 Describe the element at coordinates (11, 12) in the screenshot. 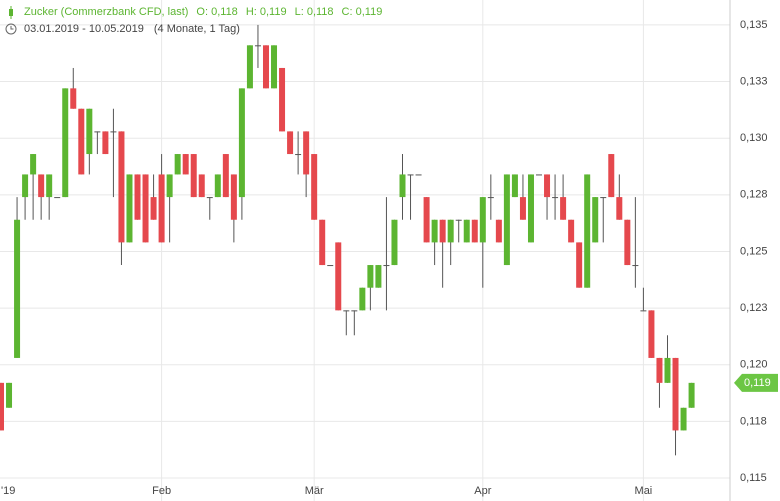

I see `header-icon` at that location.